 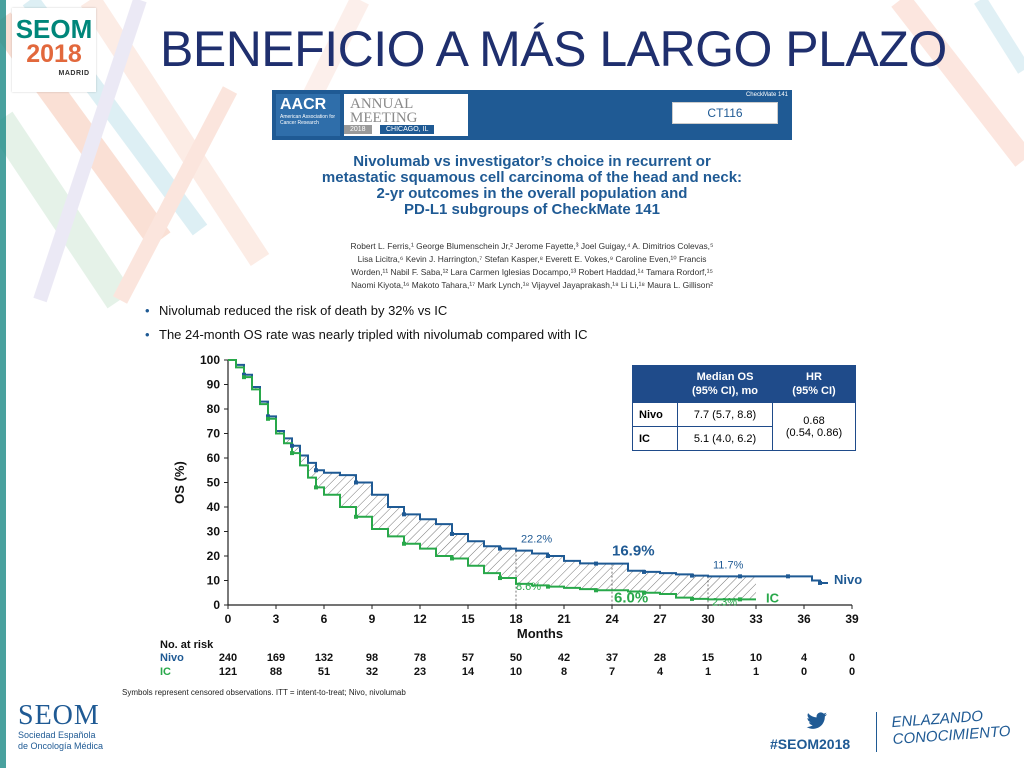 I want to click on y-tick-label: 20, so click(x=214, y=556).